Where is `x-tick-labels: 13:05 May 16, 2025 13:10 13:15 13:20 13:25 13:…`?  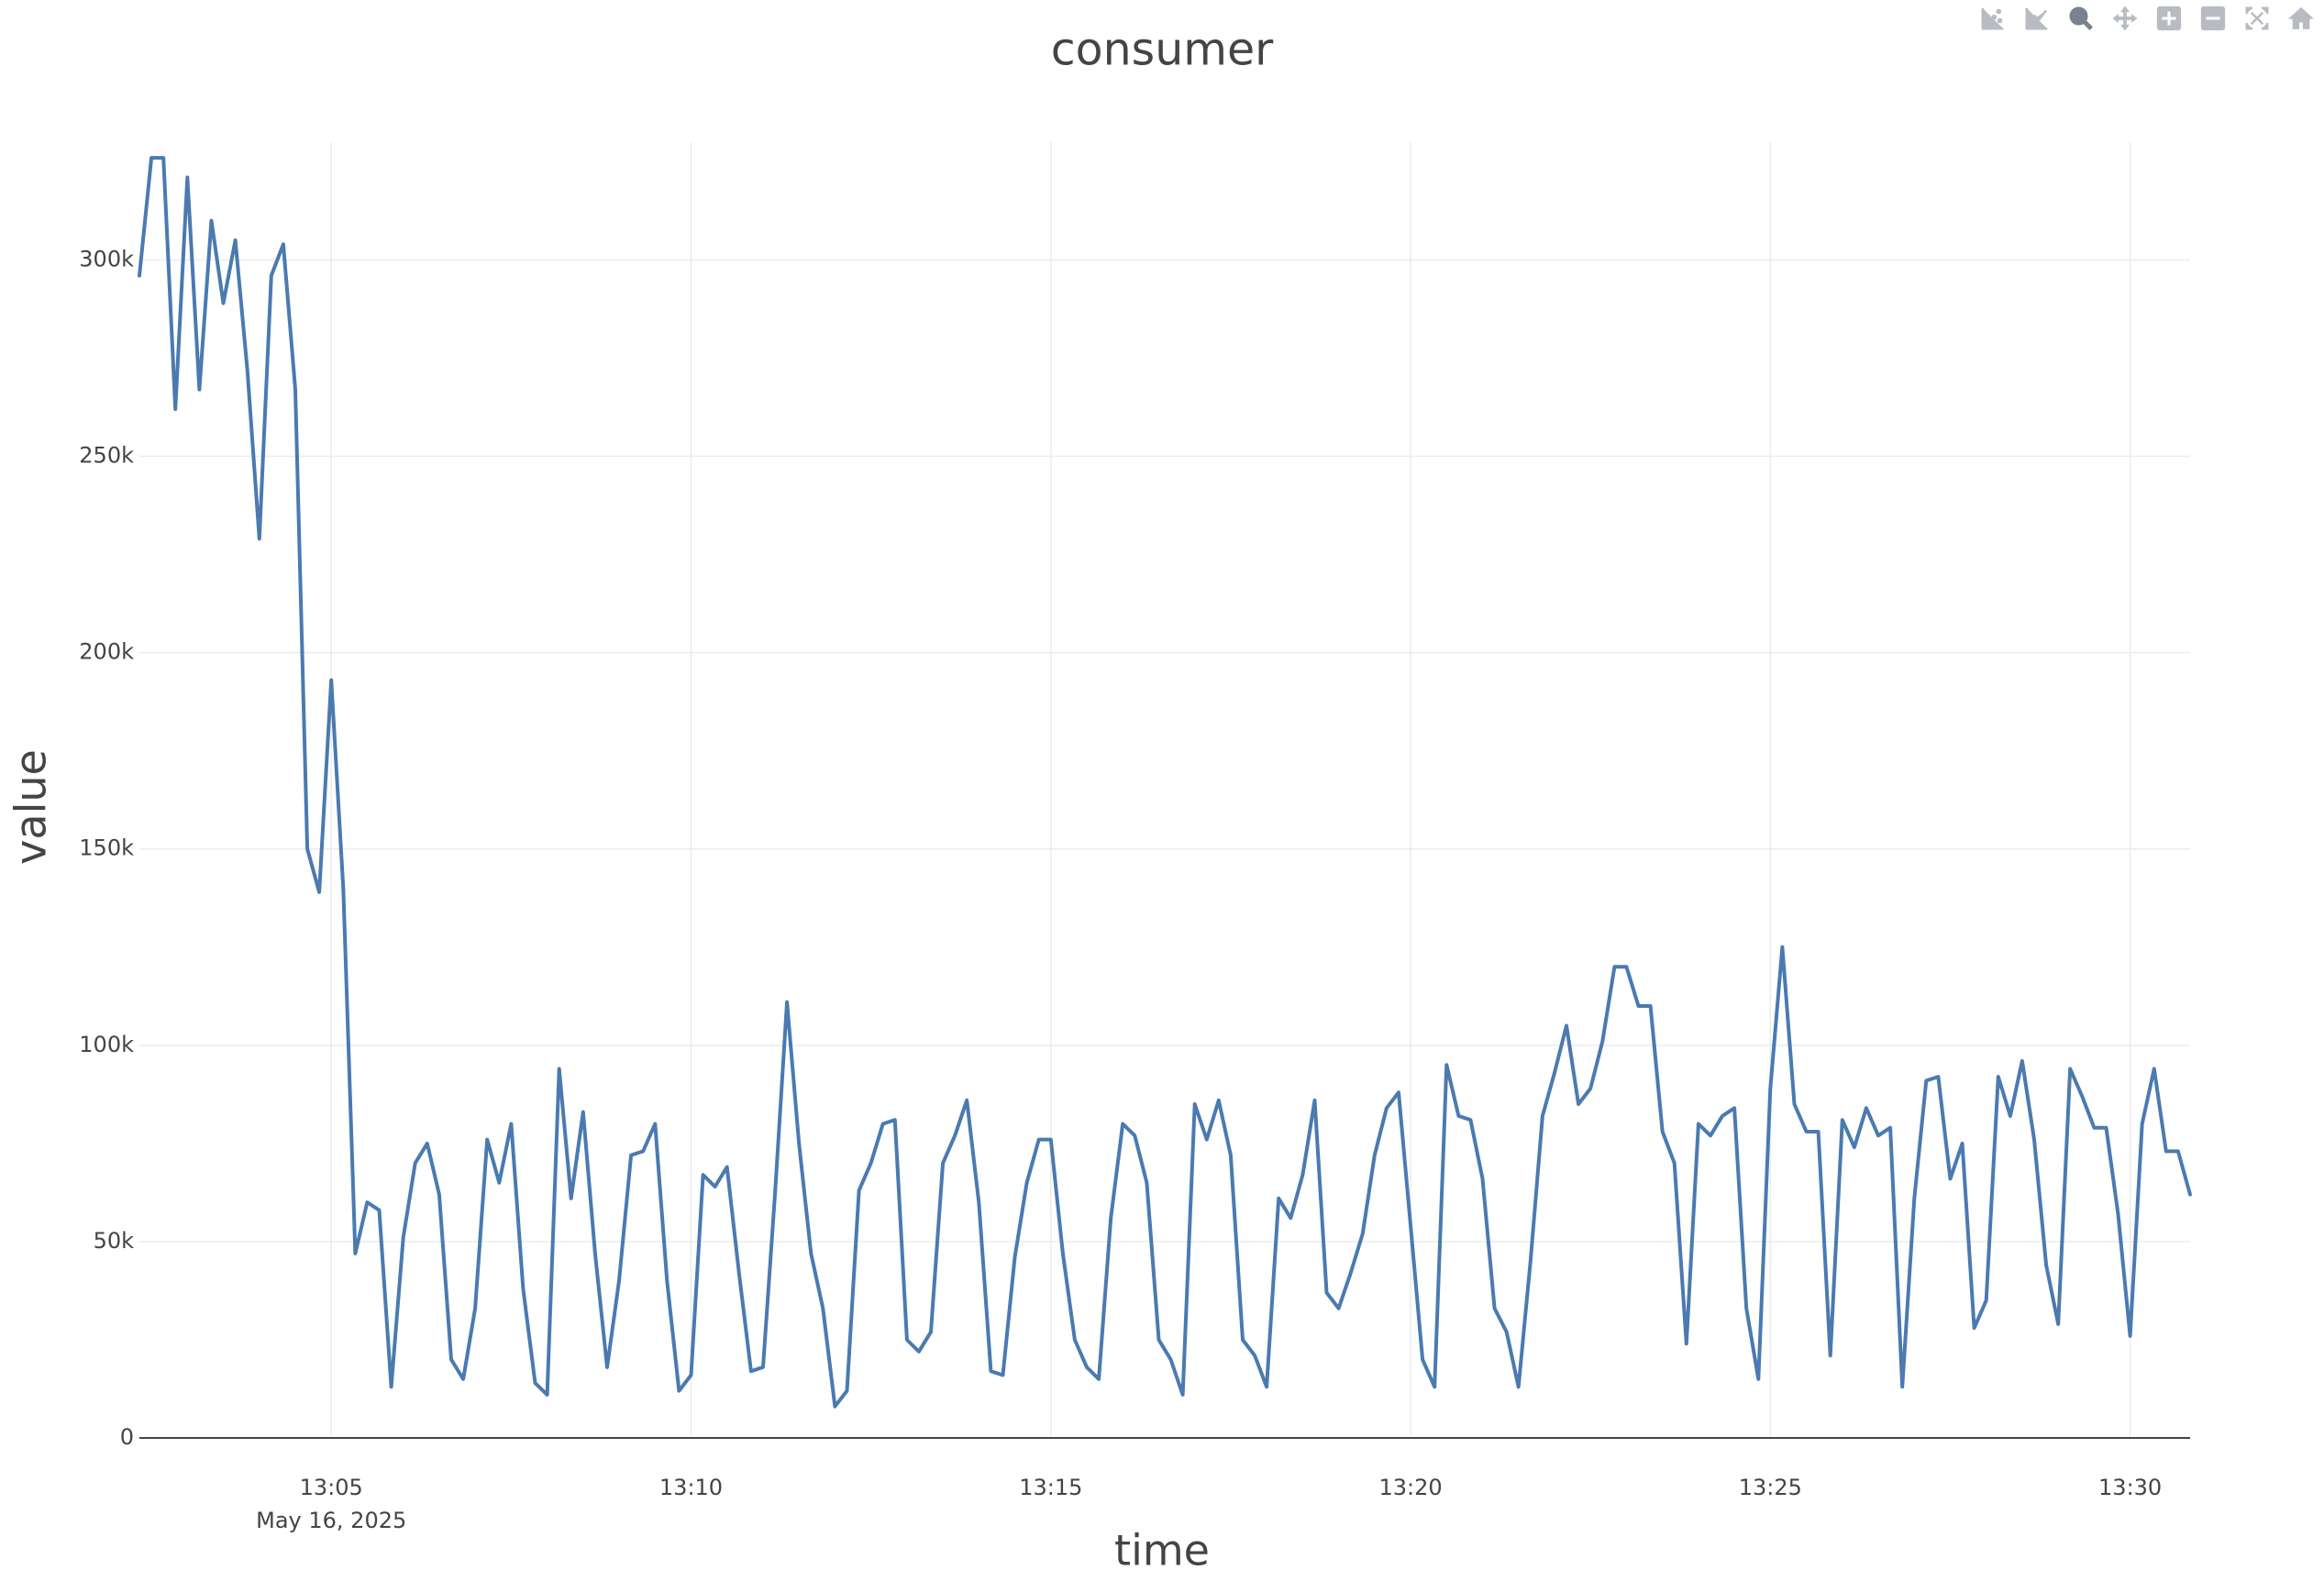
x-tick-labels: 13:05 May 16, 2025 13:10 13:15 13:20 13:25 13:… is located at coordinates (1209, 1504).